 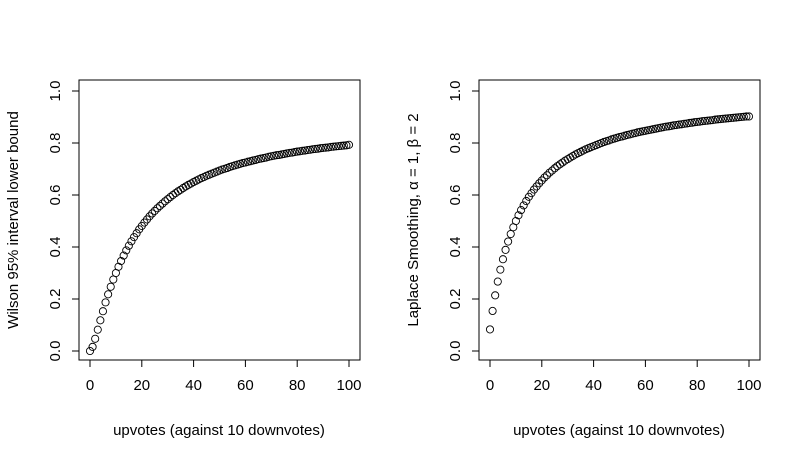 What do you see at coordinates (541, 385) in the screenshot?
I see `x-tick-label: 20` at bounding box center [541, 385].